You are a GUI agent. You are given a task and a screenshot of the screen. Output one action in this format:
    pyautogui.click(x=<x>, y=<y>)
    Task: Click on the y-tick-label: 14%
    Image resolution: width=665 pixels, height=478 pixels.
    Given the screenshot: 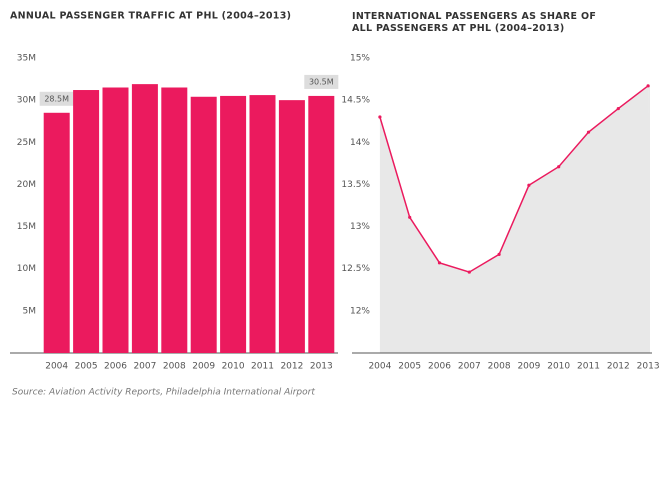 What is the action you would take?
    pyautogui.click(x=360, y=143)
    